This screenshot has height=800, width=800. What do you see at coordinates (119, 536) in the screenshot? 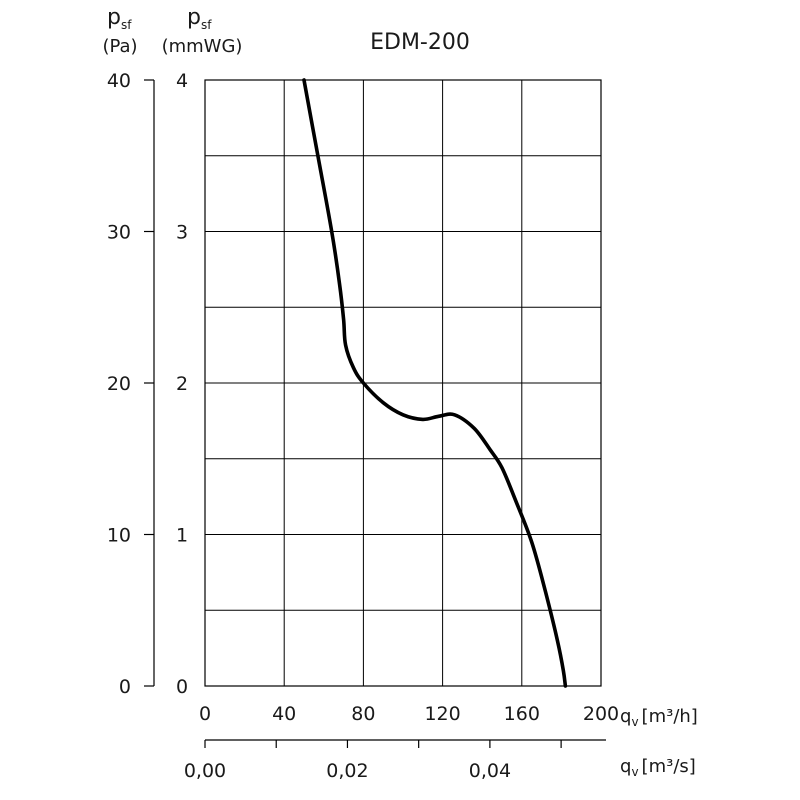
I see `y-tick-label-pa: 10` at bounding box center [119, 536].